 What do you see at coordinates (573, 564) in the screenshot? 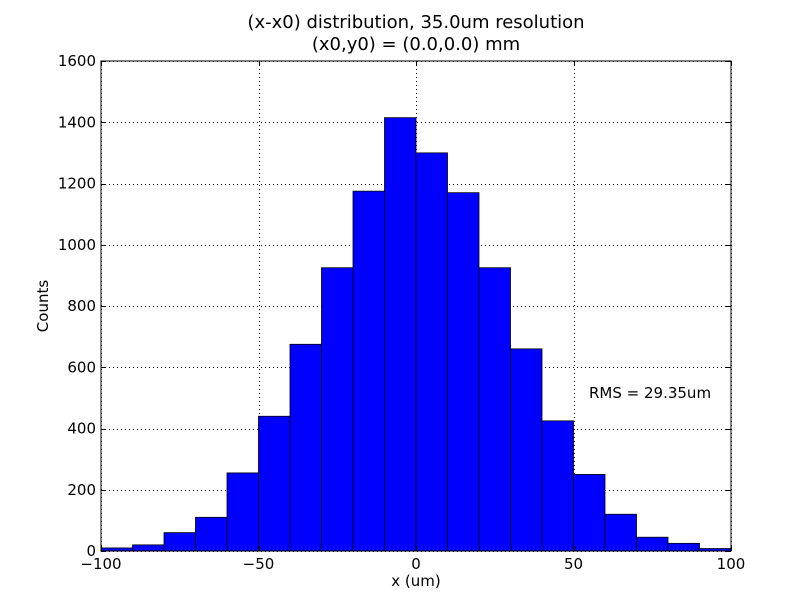
I see `x-tick-label: 50` at bounding box center [573, 564].